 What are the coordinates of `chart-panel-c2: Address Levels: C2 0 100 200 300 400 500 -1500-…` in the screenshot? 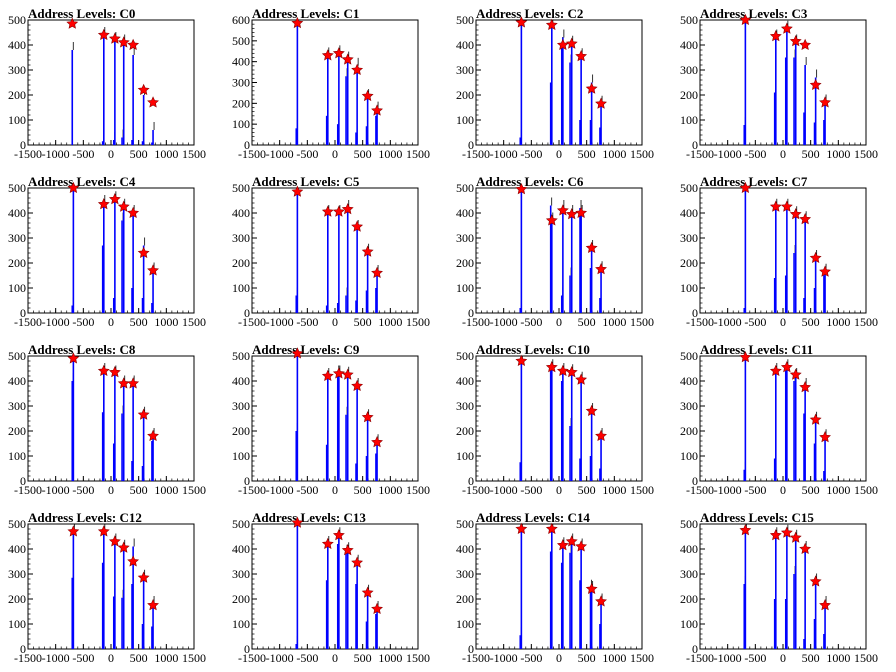 It's located at (560, 84).